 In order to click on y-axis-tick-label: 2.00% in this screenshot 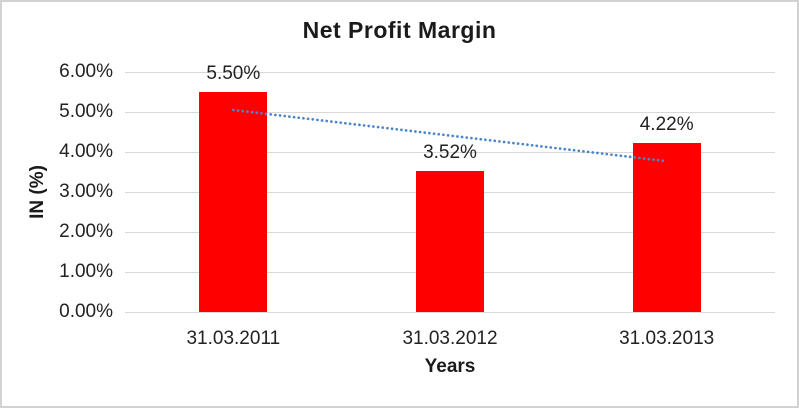, I will do `click(86, 231)`.